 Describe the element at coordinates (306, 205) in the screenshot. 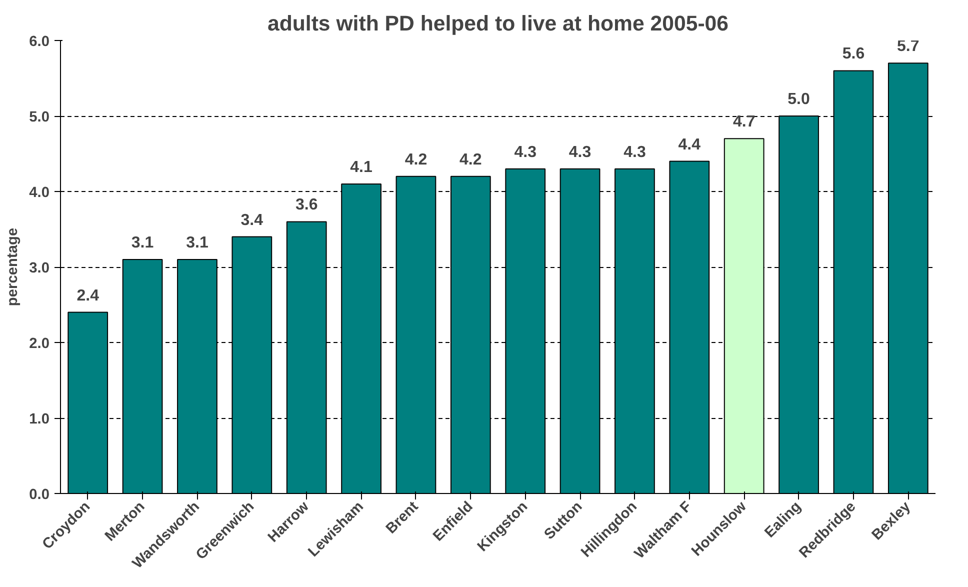

I see `data-label: 3.6` at that location.